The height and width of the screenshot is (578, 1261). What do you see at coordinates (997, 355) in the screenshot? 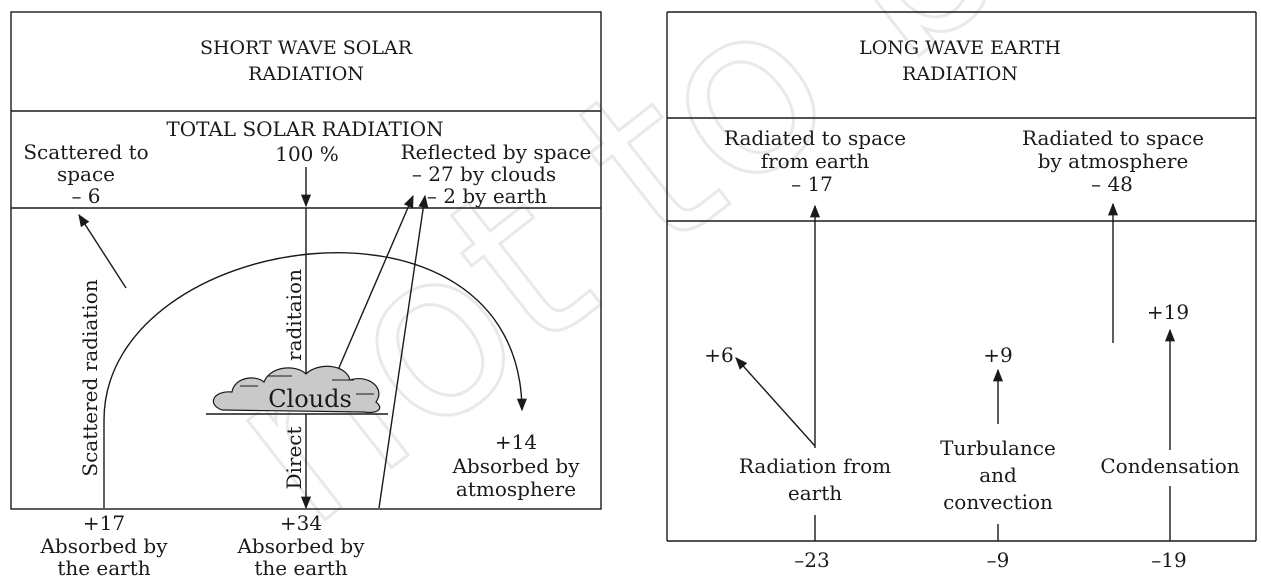
I see `plus9-label: +9` at bounding box center [997, 355].